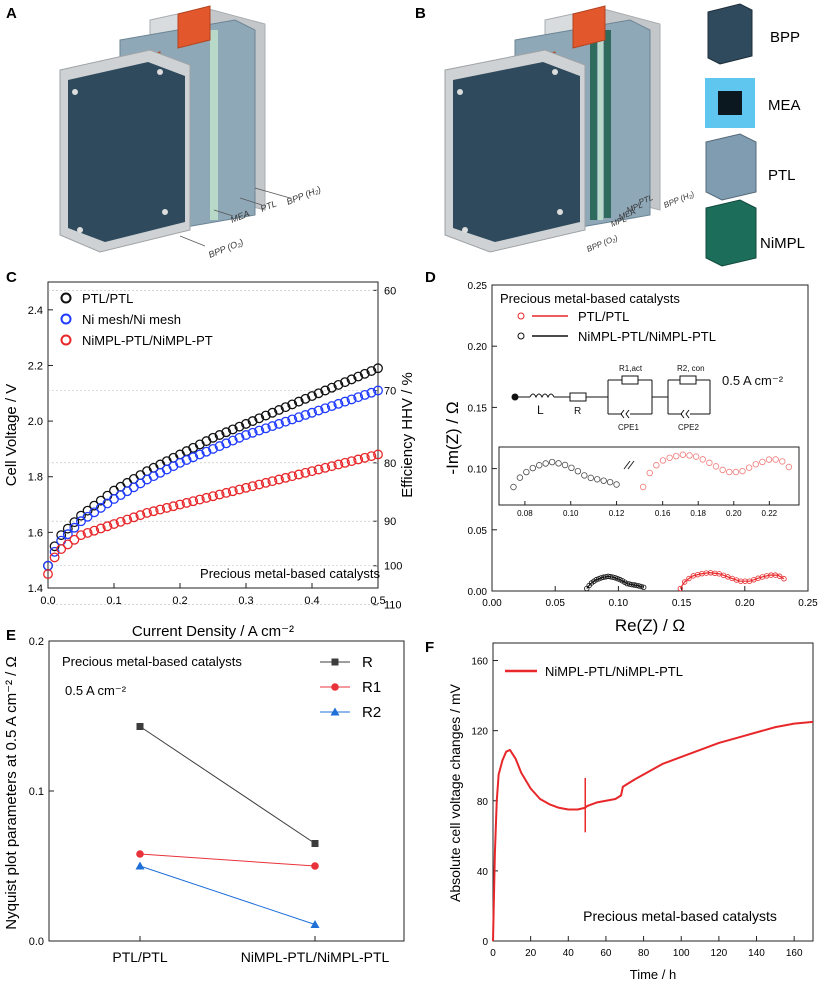 This screenshot has width=822, height=990. Describe the element at coordinates (589, 27) in the screenshot. I see `copper-tab-b1` at that location.